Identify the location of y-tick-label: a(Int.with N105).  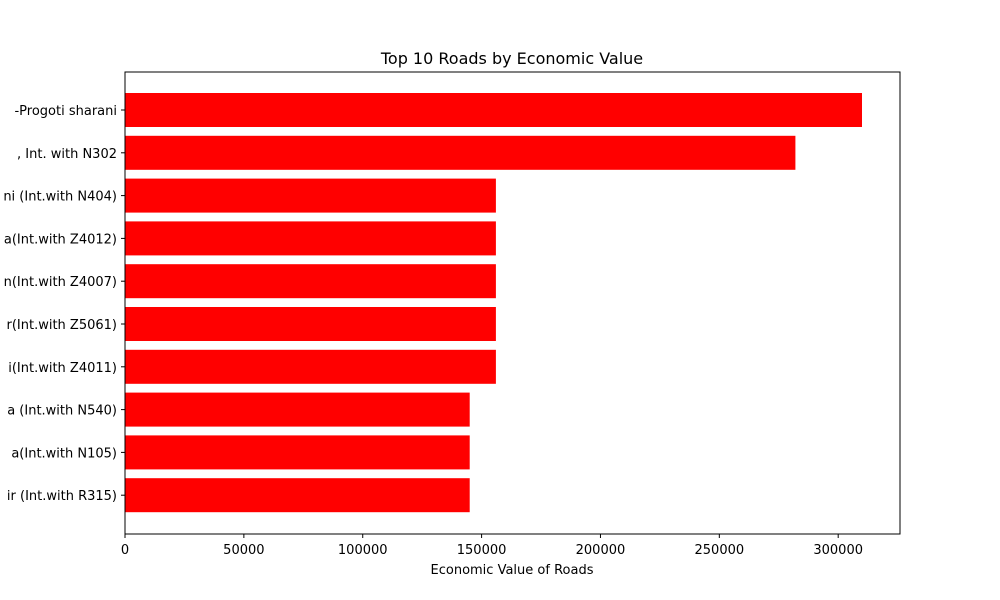
(64, 453).